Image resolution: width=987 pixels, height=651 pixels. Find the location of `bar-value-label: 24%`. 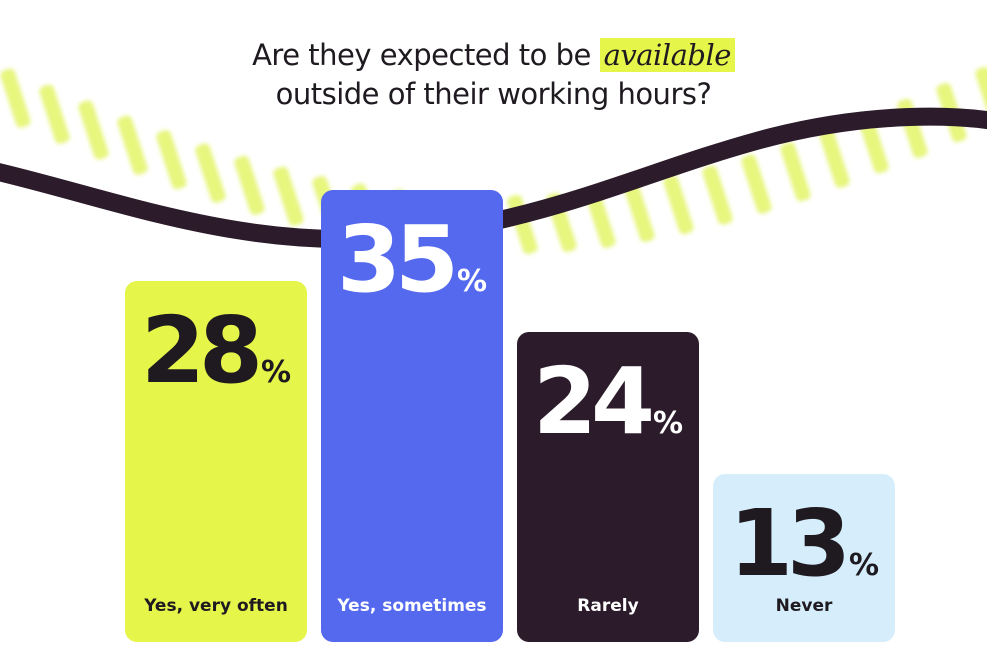

bar-value-label: 24% is located at coordinates (608, 402).